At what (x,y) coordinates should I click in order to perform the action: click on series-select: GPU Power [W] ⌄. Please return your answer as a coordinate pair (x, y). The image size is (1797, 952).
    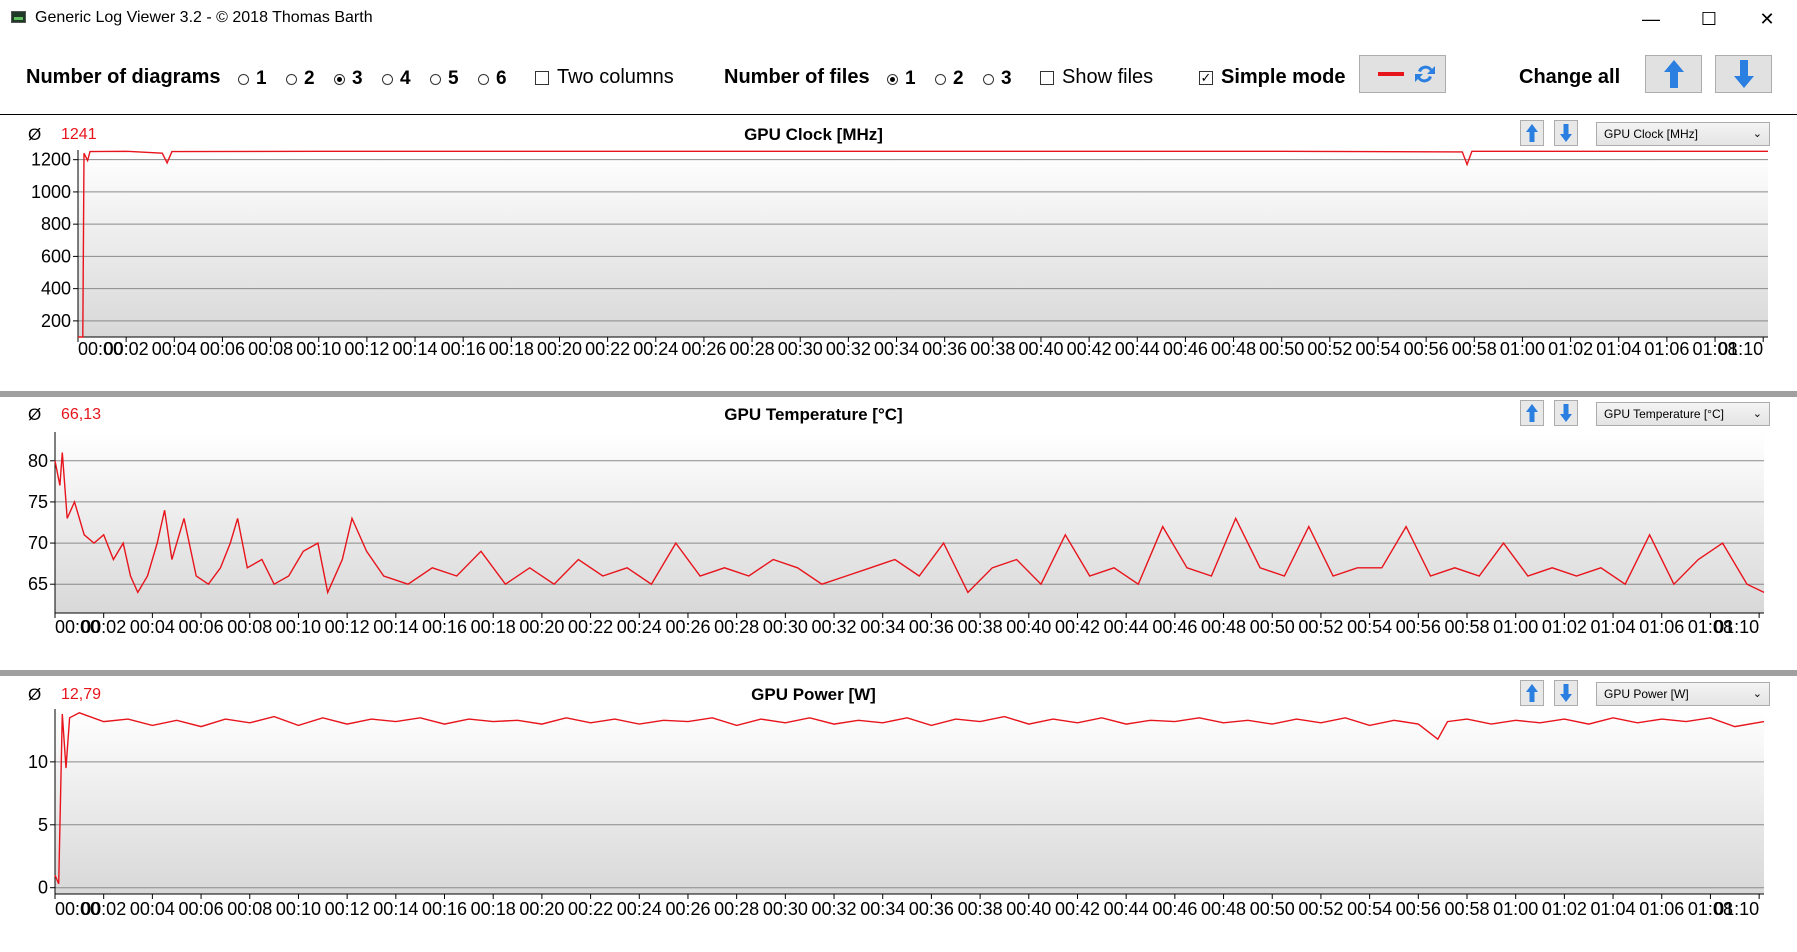
    Looking at the image, I should click on (1683, 694).